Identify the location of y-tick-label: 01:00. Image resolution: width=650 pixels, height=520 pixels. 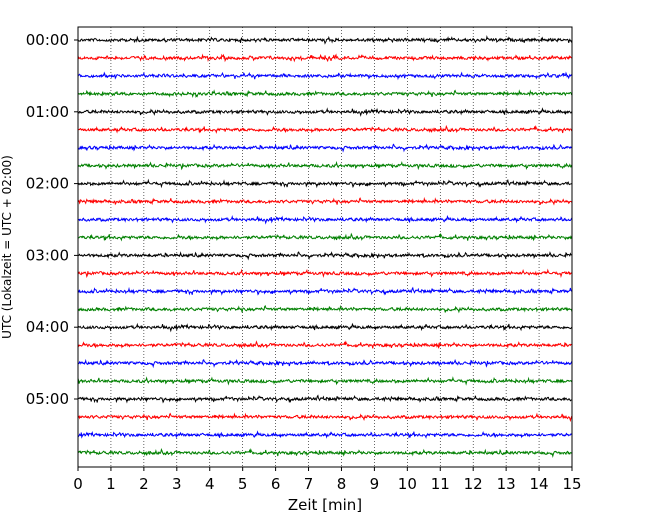
(47, 112).